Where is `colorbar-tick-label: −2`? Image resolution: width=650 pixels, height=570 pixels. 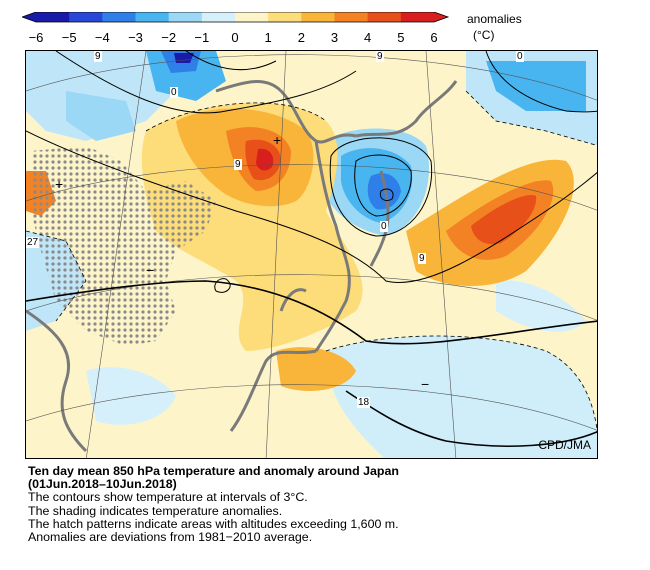 colorbar-tick-label: −2 is located at coordinates (169, 37).